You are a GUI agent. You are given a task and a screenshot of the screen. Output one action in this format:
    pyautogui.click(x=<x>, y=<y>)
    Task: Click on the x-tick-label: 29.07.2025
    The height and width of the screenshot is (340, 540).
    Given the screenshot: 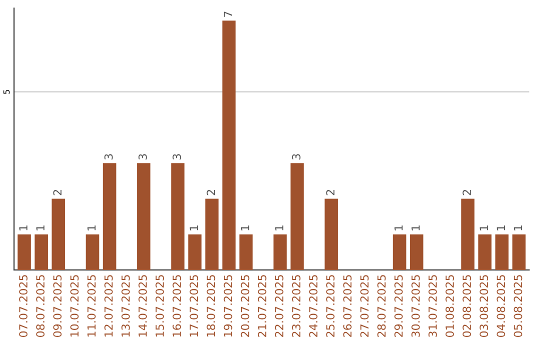 What is the action you would take?
    pyautogui.click(x=398, y=306)
    